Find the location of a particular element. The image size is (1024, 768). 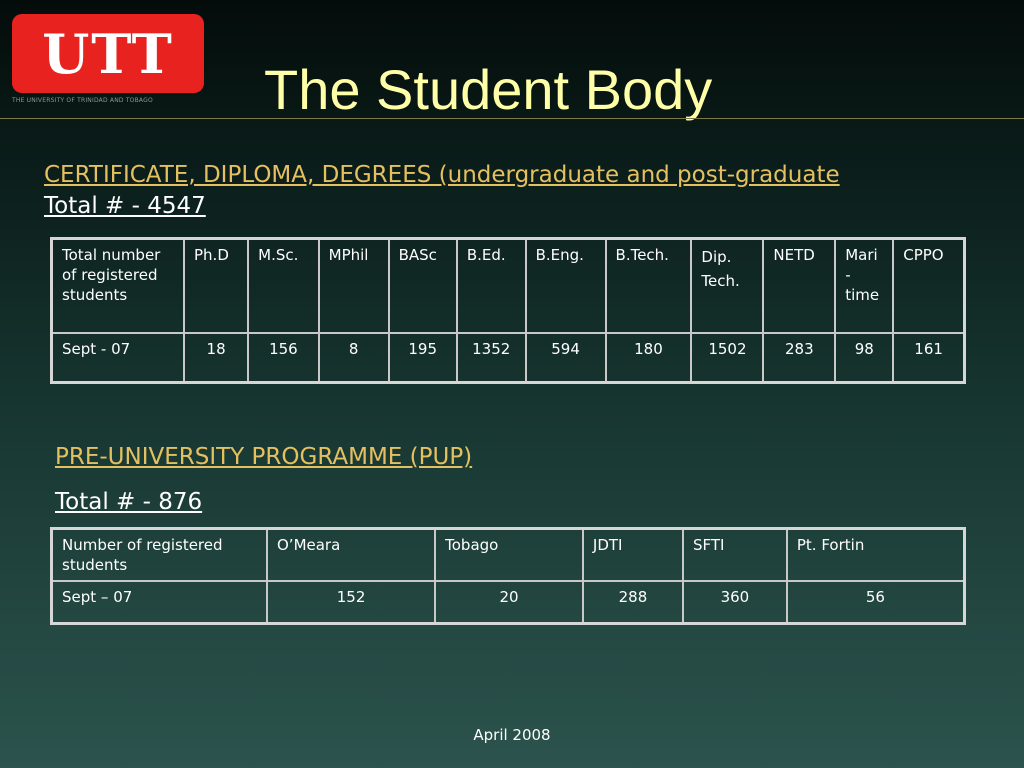

table-cell: Sept - 07 is located at coordinates (117, 357).